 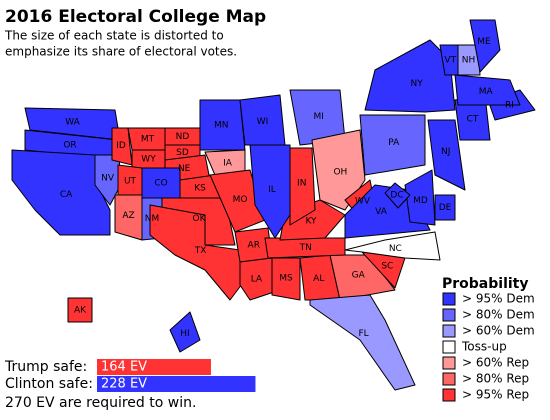 I want to click on state-label: PA, so click(x=394, y=143).